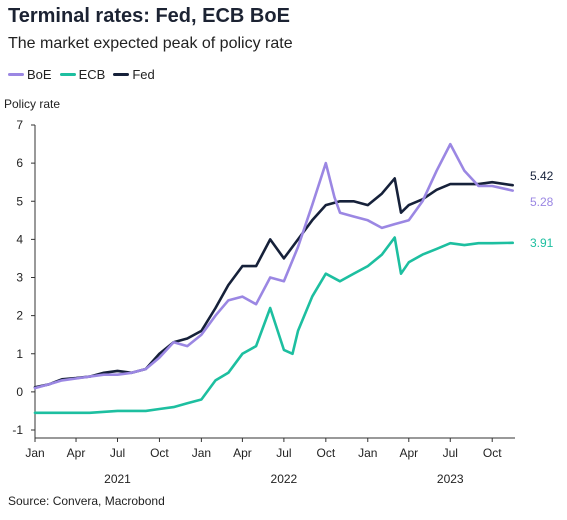  I want to click on y-axis: -1 0 1 2 3 4 5 6 7, so click(24, 278).